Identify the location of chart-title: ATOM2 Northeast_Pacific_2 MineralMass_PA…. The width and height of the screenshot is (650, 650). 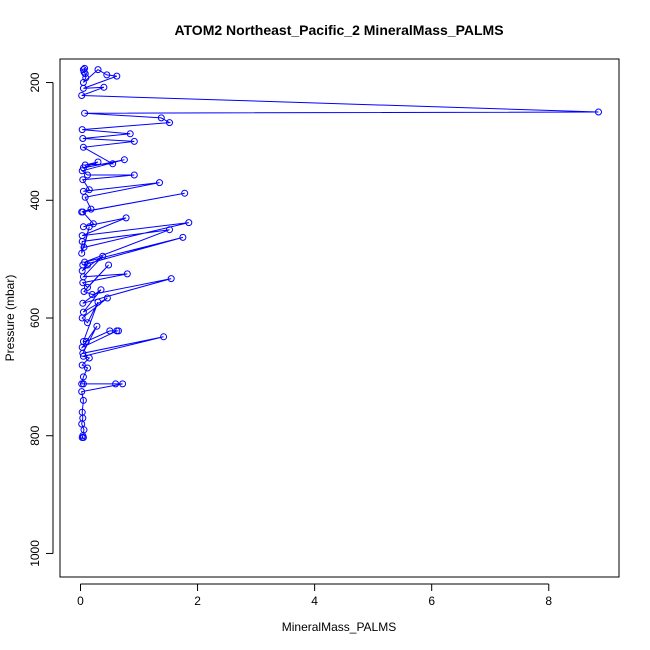
(338, 30).